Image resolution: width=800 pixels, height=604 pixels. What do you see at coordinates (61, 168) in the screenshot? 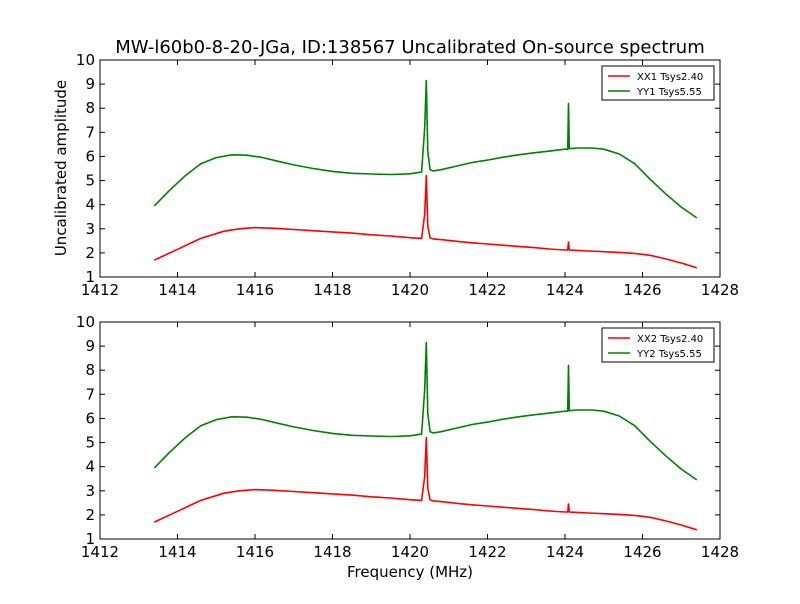
I see `y-axis-label: Uncalibrated amplitude` at bounding box center [61, 168].